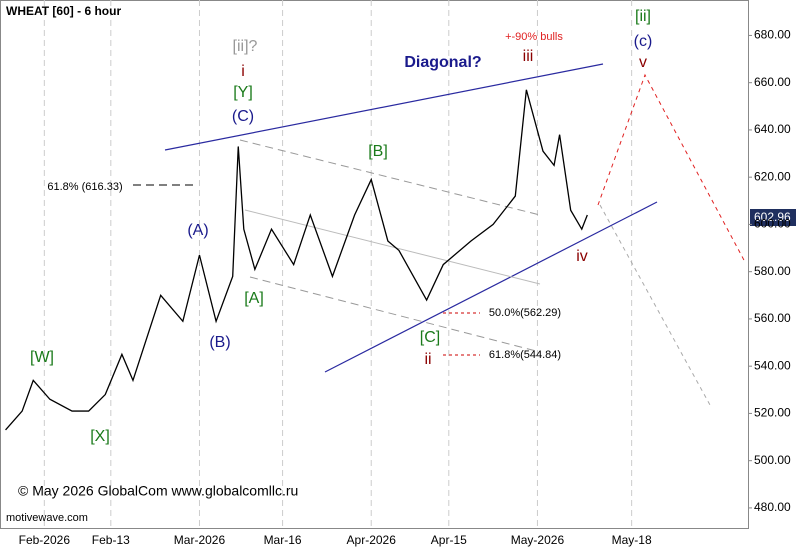  What do you see at coordinates (534, 37) in the screenshot?
I see `annotation: +-90% bulls` at bounding box center [534, 37].